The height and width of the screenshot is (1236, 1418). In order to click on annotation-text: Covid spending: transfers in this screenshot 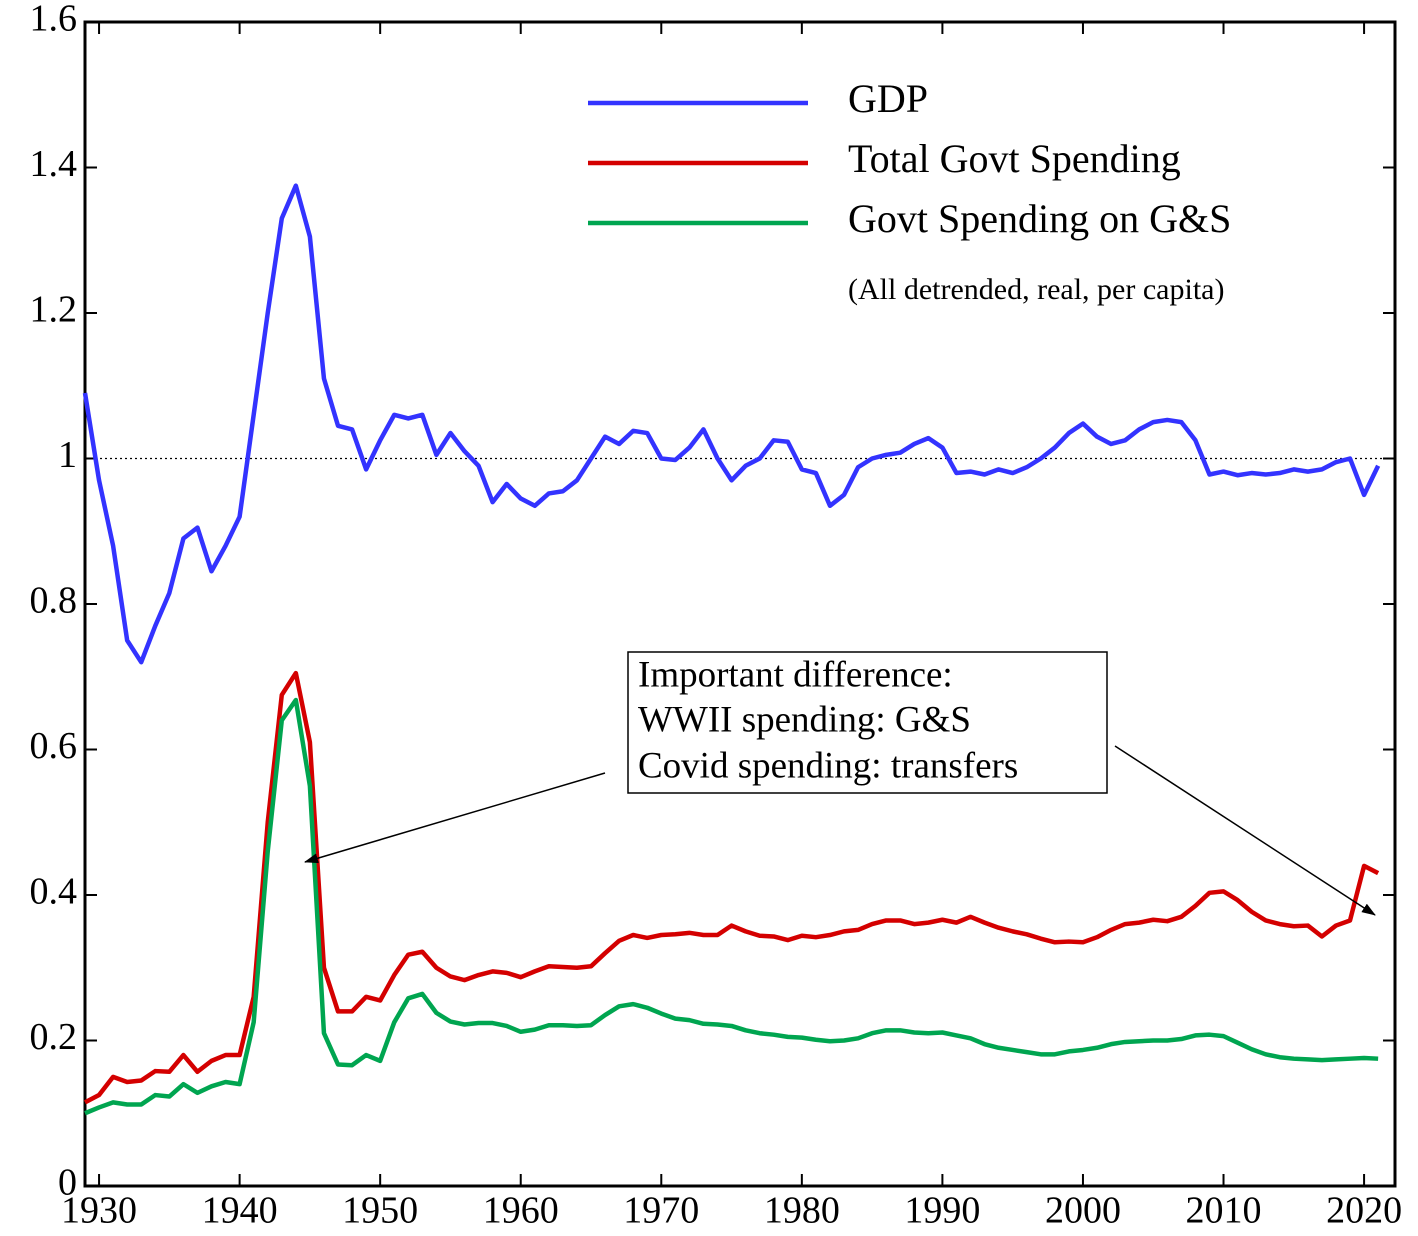, I will do `click(828, 765)`.